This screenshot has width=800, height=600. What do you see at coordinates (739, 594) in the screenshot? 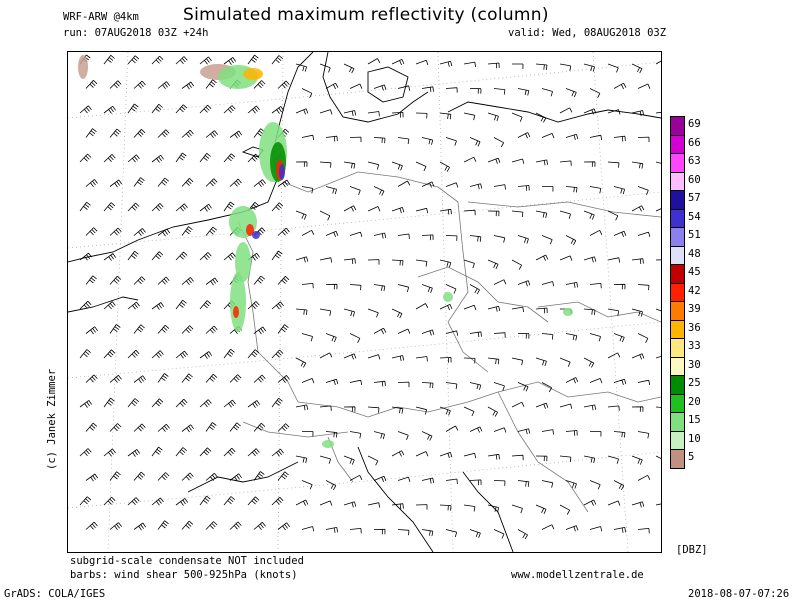
I see `timestamp-label: 2018-08-07-07:26` at bounding box center [739, 594].